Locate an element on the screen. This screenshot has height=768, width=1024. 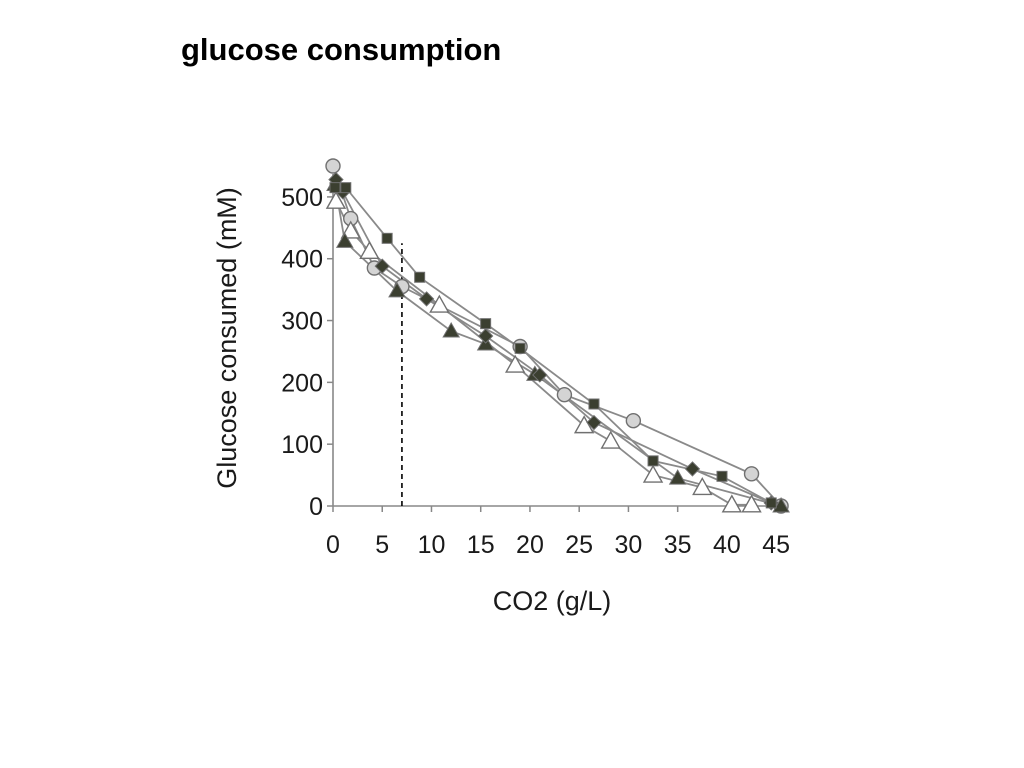
x-tick-label: 45 is located at coordinates (776, 545).